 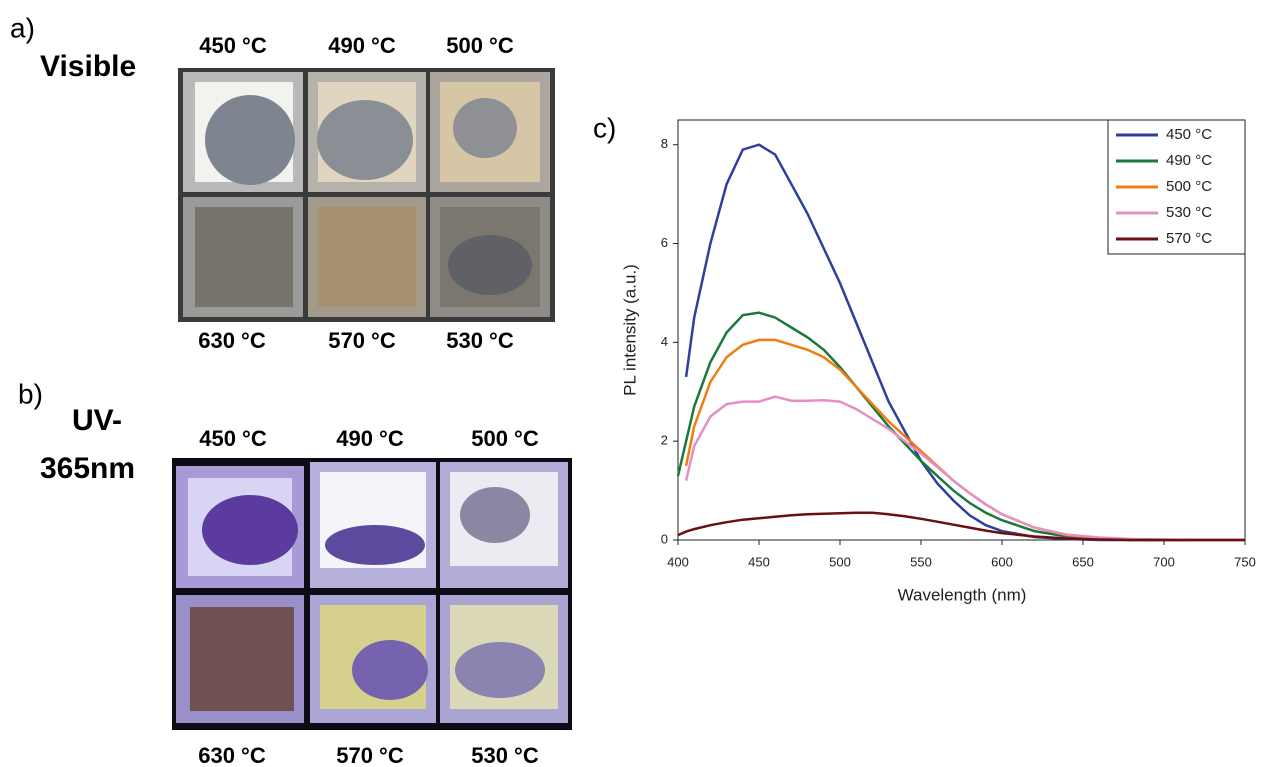 I want to click on photo-visible, so click(x=366, y=195).